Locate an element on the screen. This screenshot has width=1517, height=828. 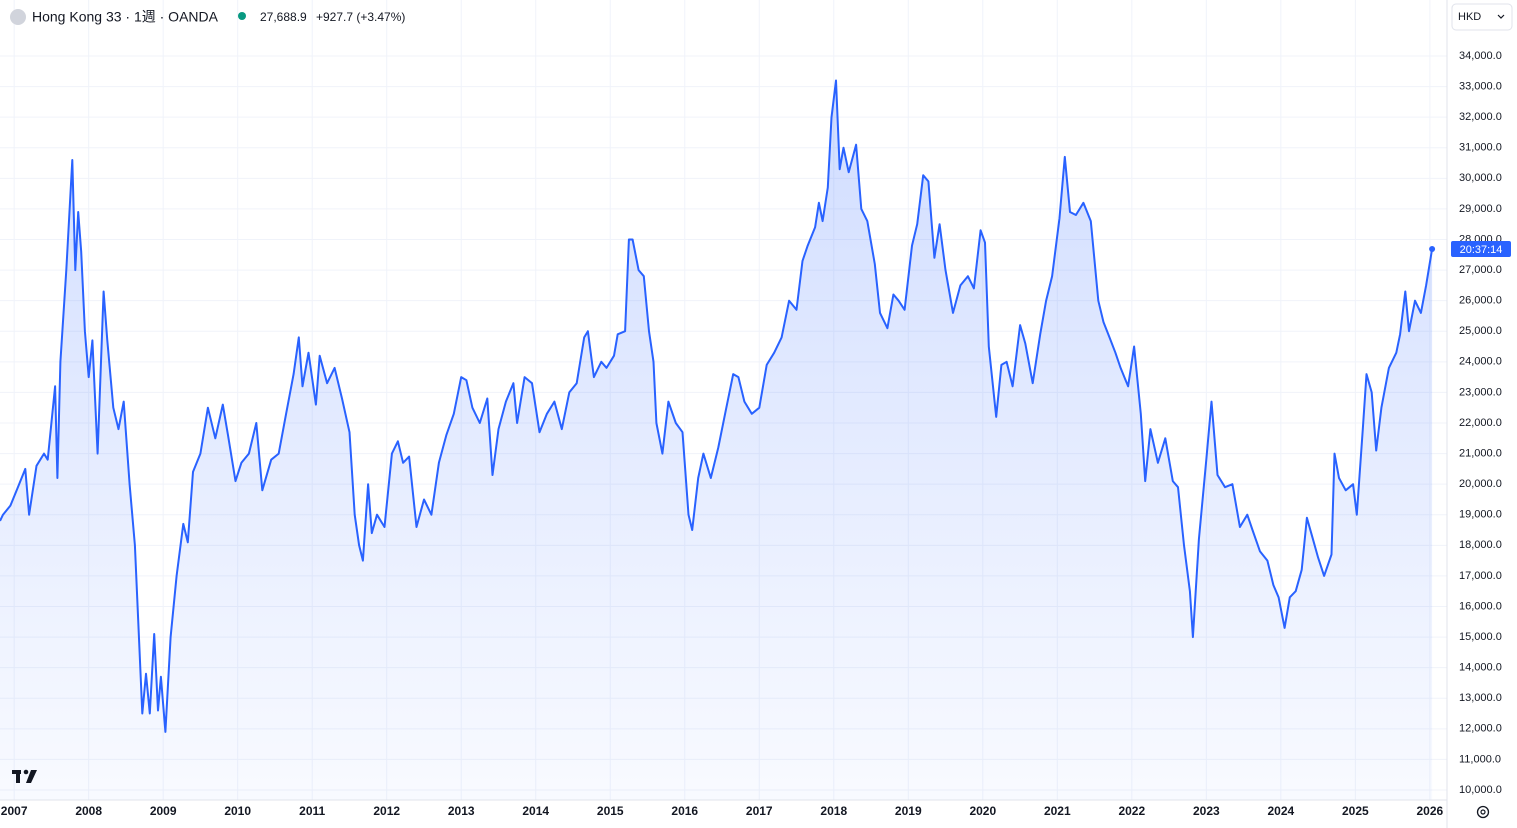
countdown-box is located at coordinates (1481, 249).